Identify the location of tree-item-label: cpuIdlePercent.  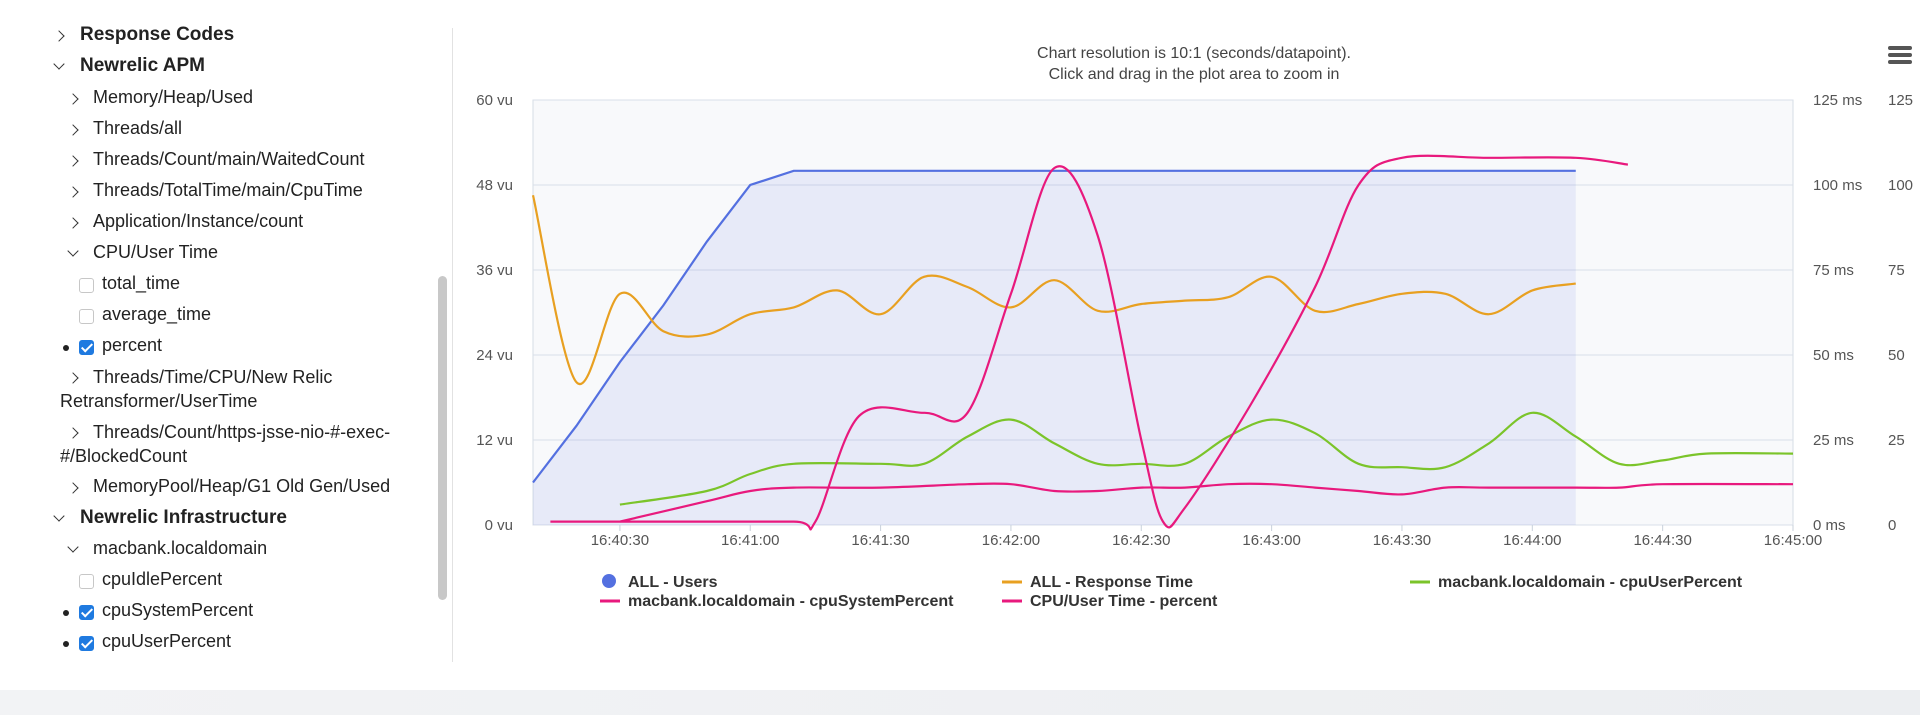
(162, 579).